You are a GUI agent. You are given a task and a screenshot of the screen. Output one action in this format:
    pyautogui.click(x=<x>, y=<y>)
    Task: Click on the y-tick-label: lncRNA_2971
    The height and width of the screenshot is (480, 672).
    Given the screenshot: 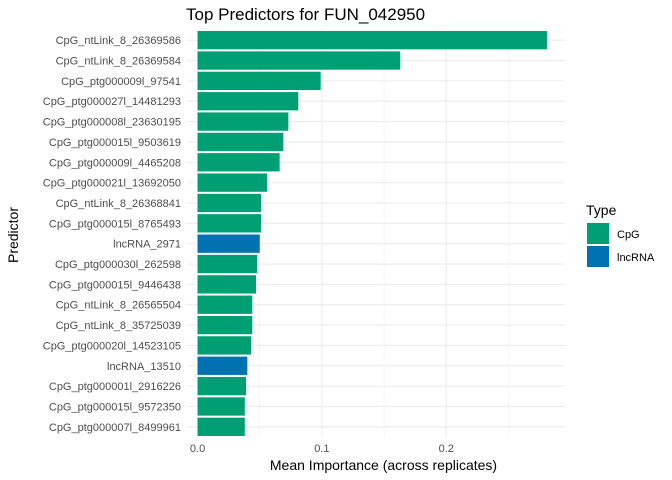 What is the action you would take?
    pyautogui.click(x=147, y=245)
    